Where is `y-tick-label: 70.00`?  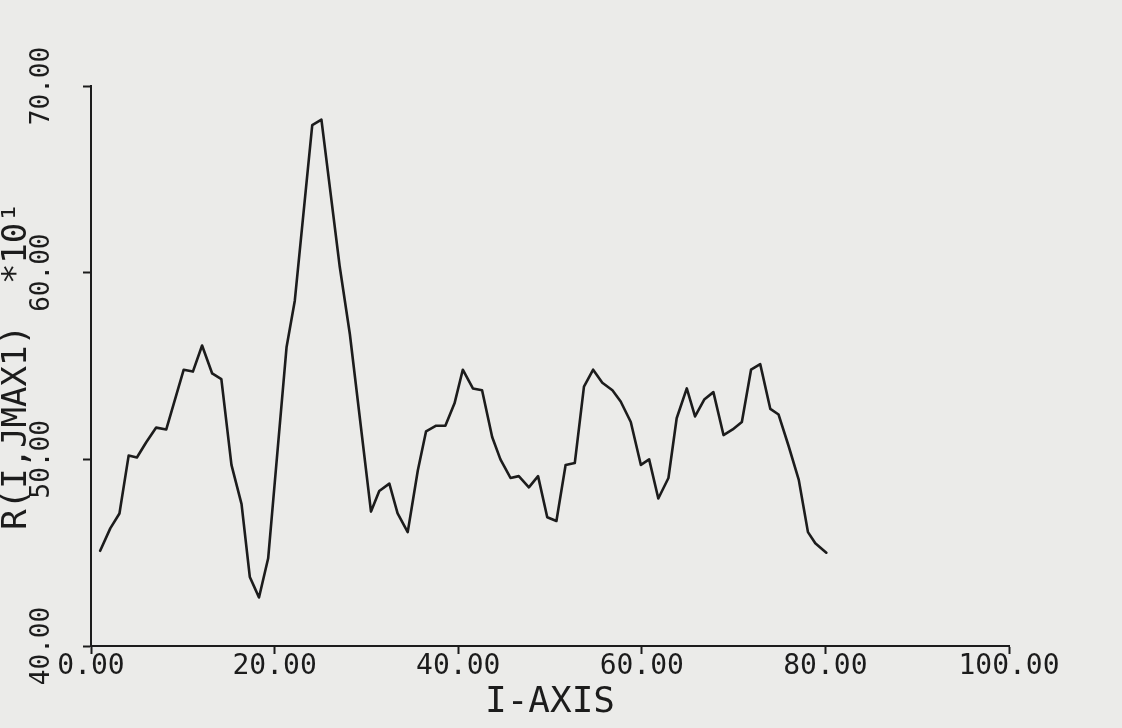
y-tick-label: 70.00 is located at coordinates (39, 86).